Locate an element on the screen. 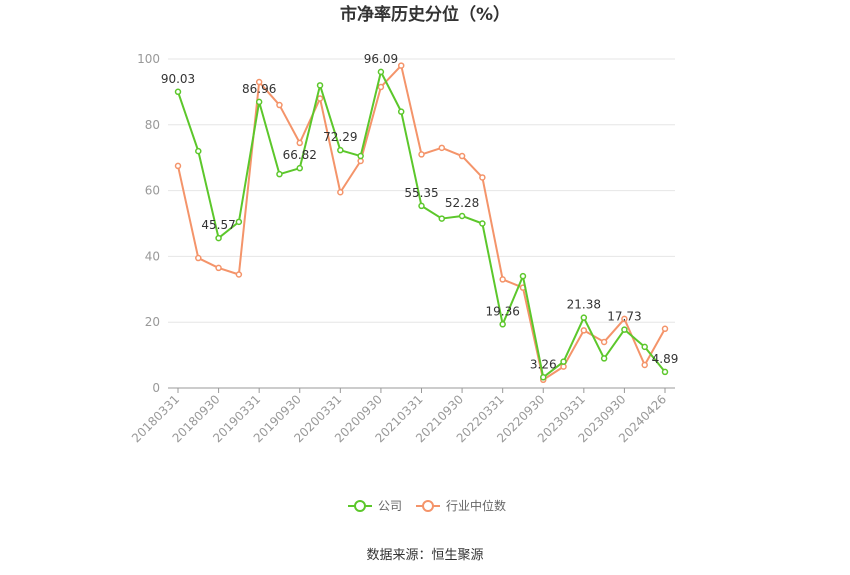 Image resolution: width=850 pixels, height=575 pixels. data-label: 3.26 is located at coordinates (543, 364).